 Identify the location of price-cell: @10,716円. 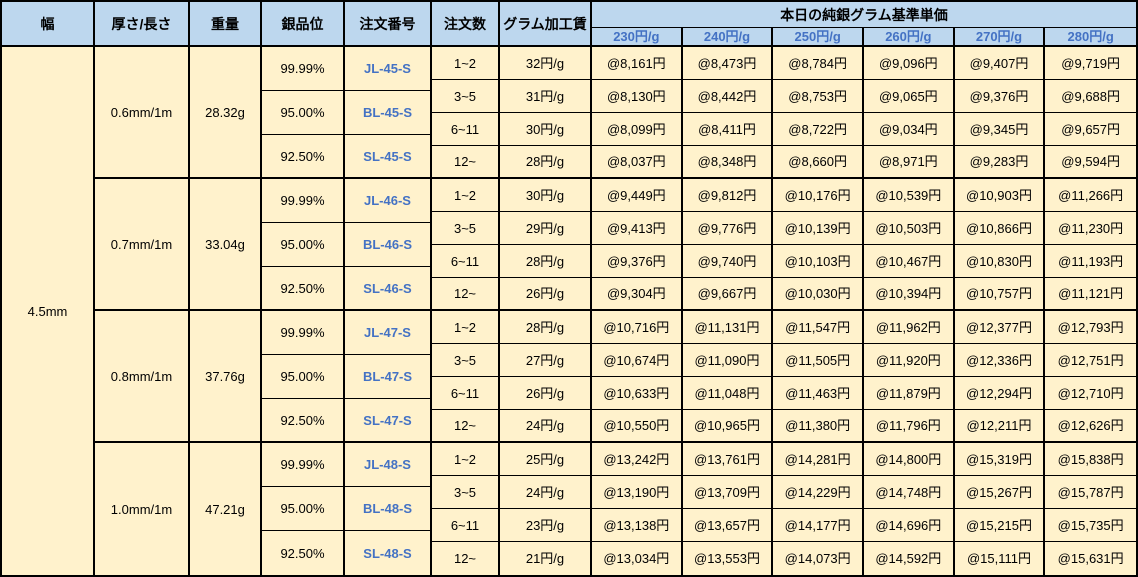
(637, 327).